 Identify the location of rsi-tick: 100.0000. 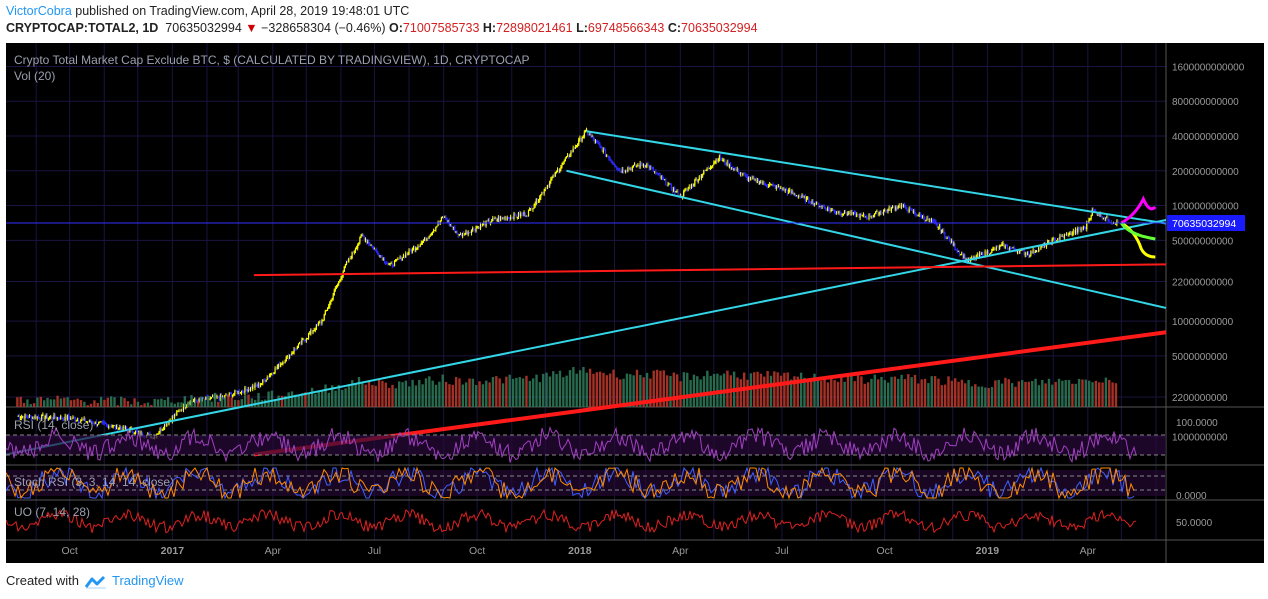
(1197, 423).